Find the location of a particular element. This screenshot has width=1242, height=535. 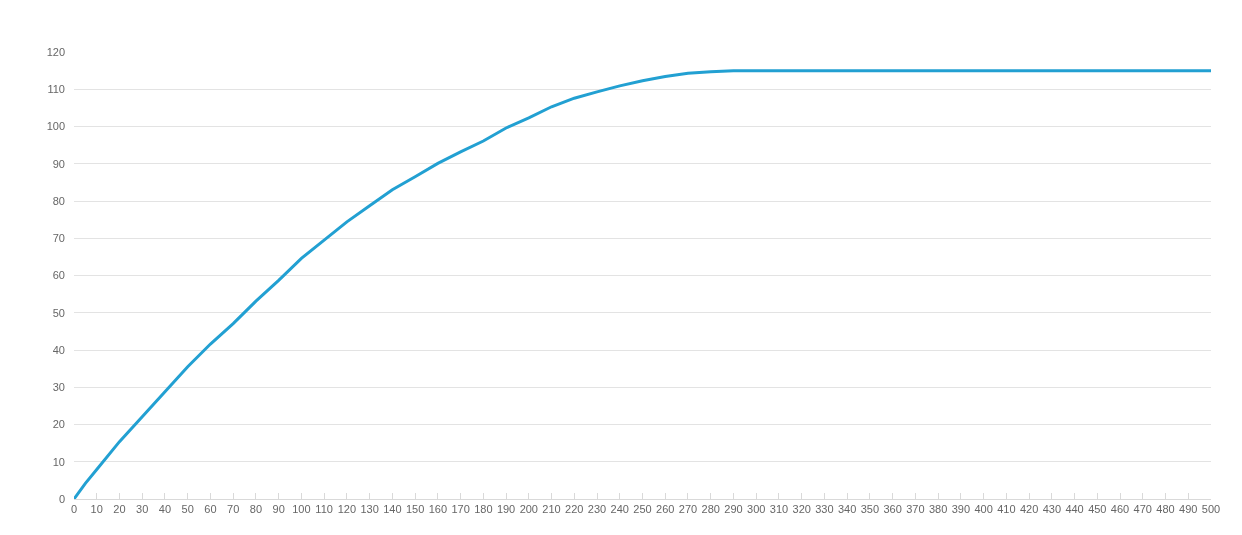

x-tick-label: 170 is located at coordinates (460, 509).